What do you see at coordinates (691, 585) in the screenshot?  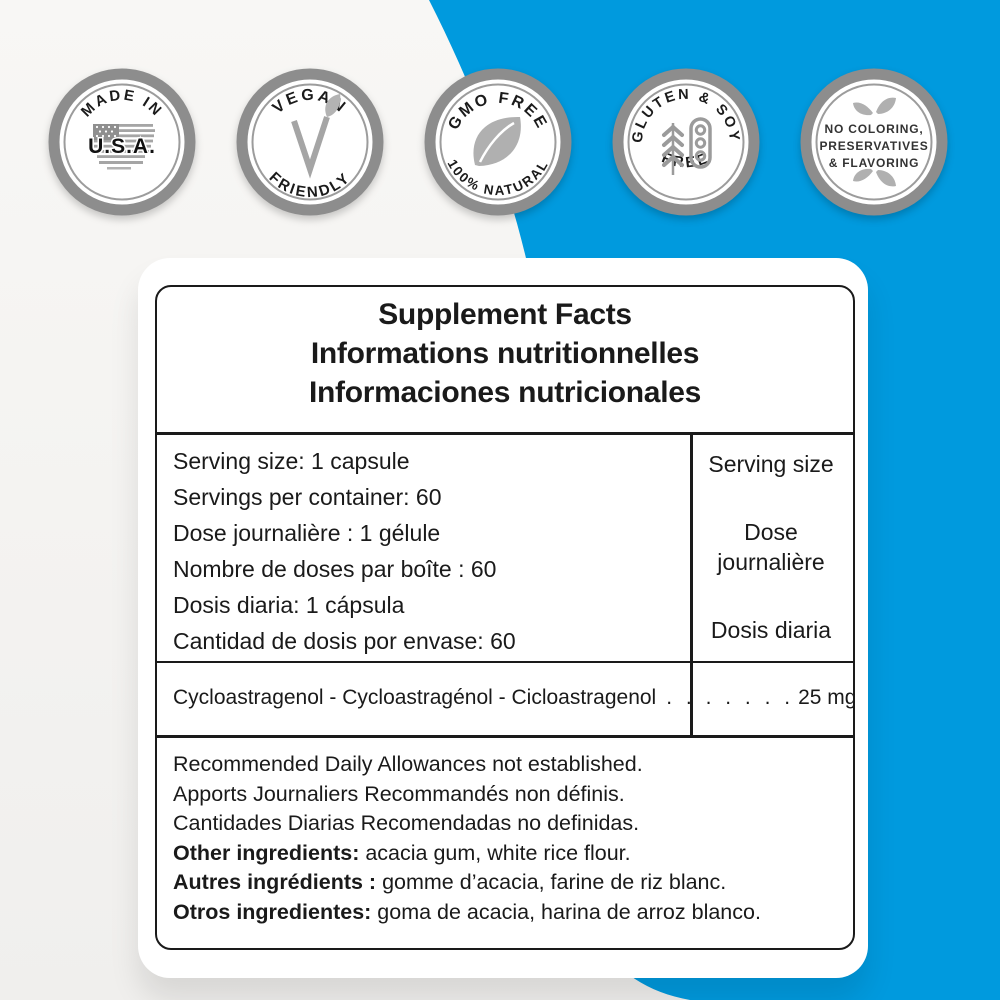 I see `column-divider` at bounding box center [691, 585].